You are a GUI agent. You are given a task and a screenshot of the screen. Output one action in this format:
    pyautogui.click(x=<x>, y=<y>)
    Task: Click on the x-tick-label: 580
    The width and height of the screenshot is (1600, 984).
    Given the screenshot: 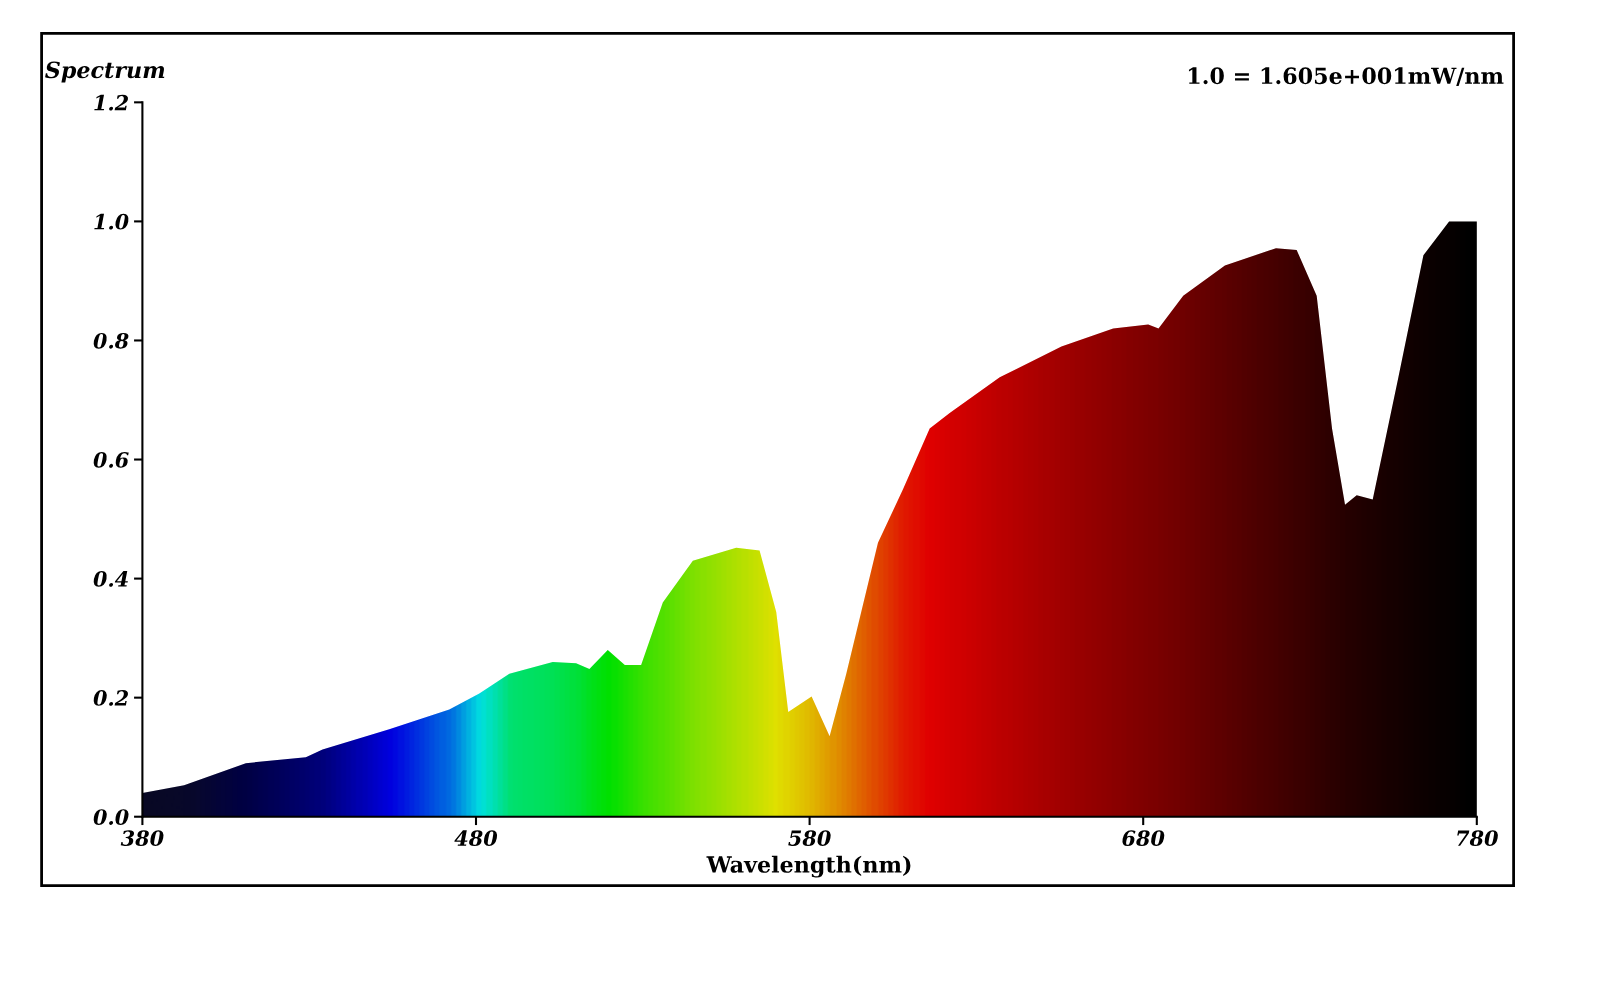 What is the action you would take?
    pyautogui.click(x=809, y=838)
    